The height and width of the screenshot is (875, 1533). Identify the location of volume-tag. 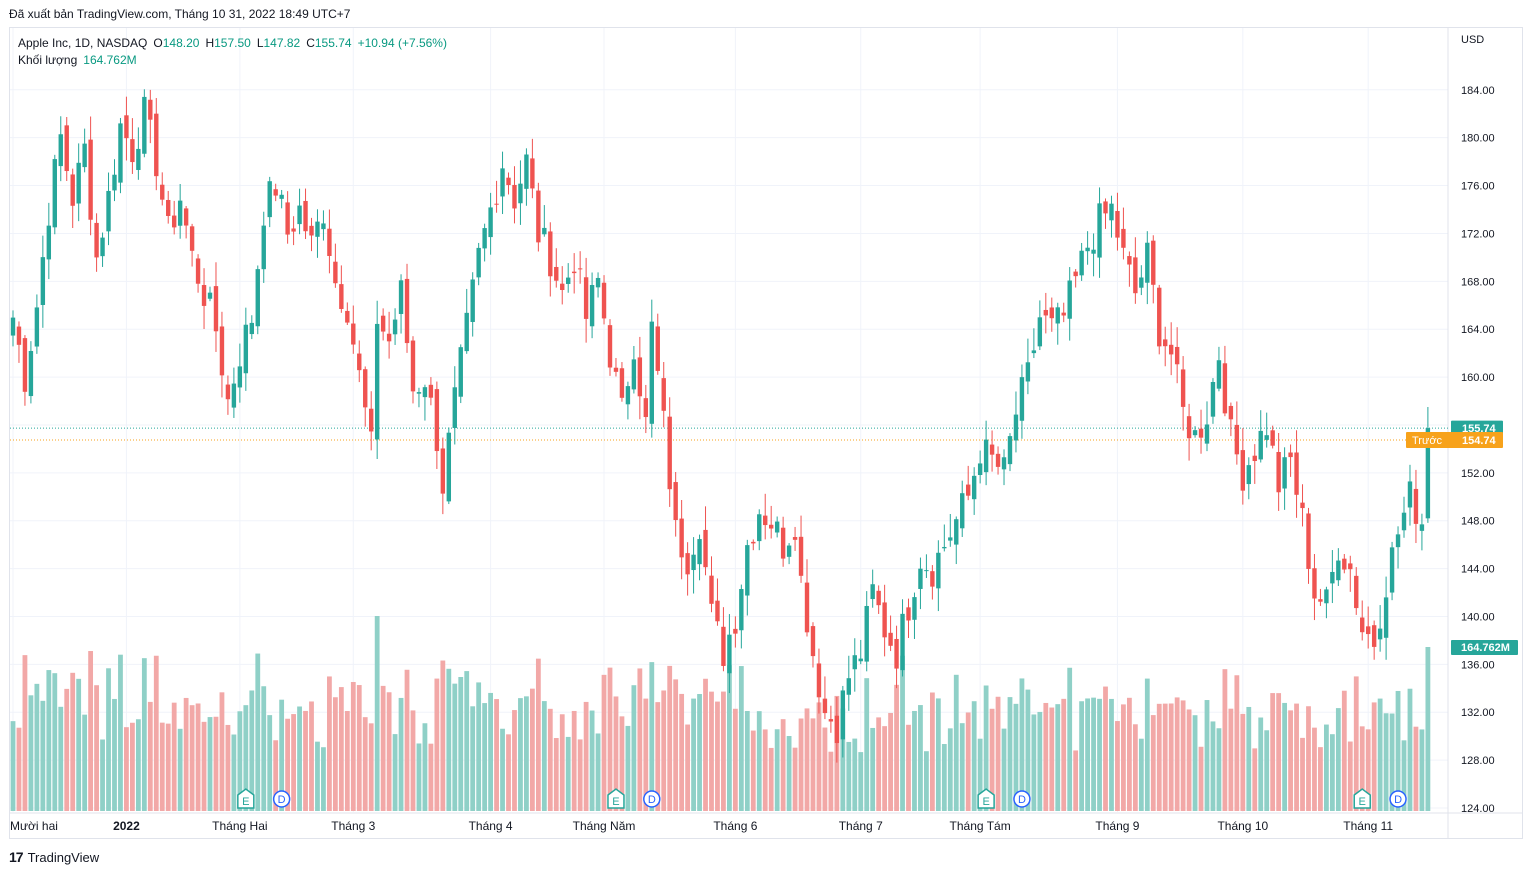
(1484, 647).